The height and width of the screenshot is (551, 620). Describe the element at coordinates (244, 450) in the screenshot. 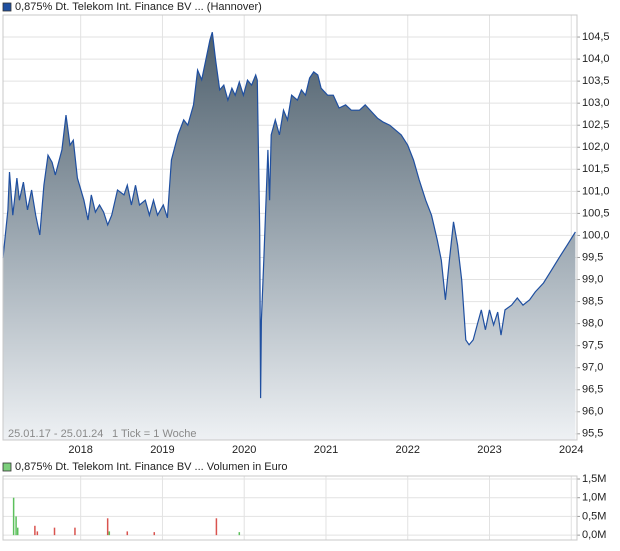

I see `x-tick-label: 2020` at that location.